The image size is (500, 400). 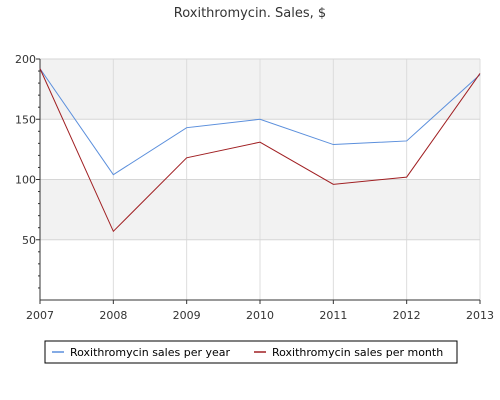 What do you see at coordinates (260, 315) in the screenshot?
I see `x-tick-label: 2010` at bounding box center [260, 315].